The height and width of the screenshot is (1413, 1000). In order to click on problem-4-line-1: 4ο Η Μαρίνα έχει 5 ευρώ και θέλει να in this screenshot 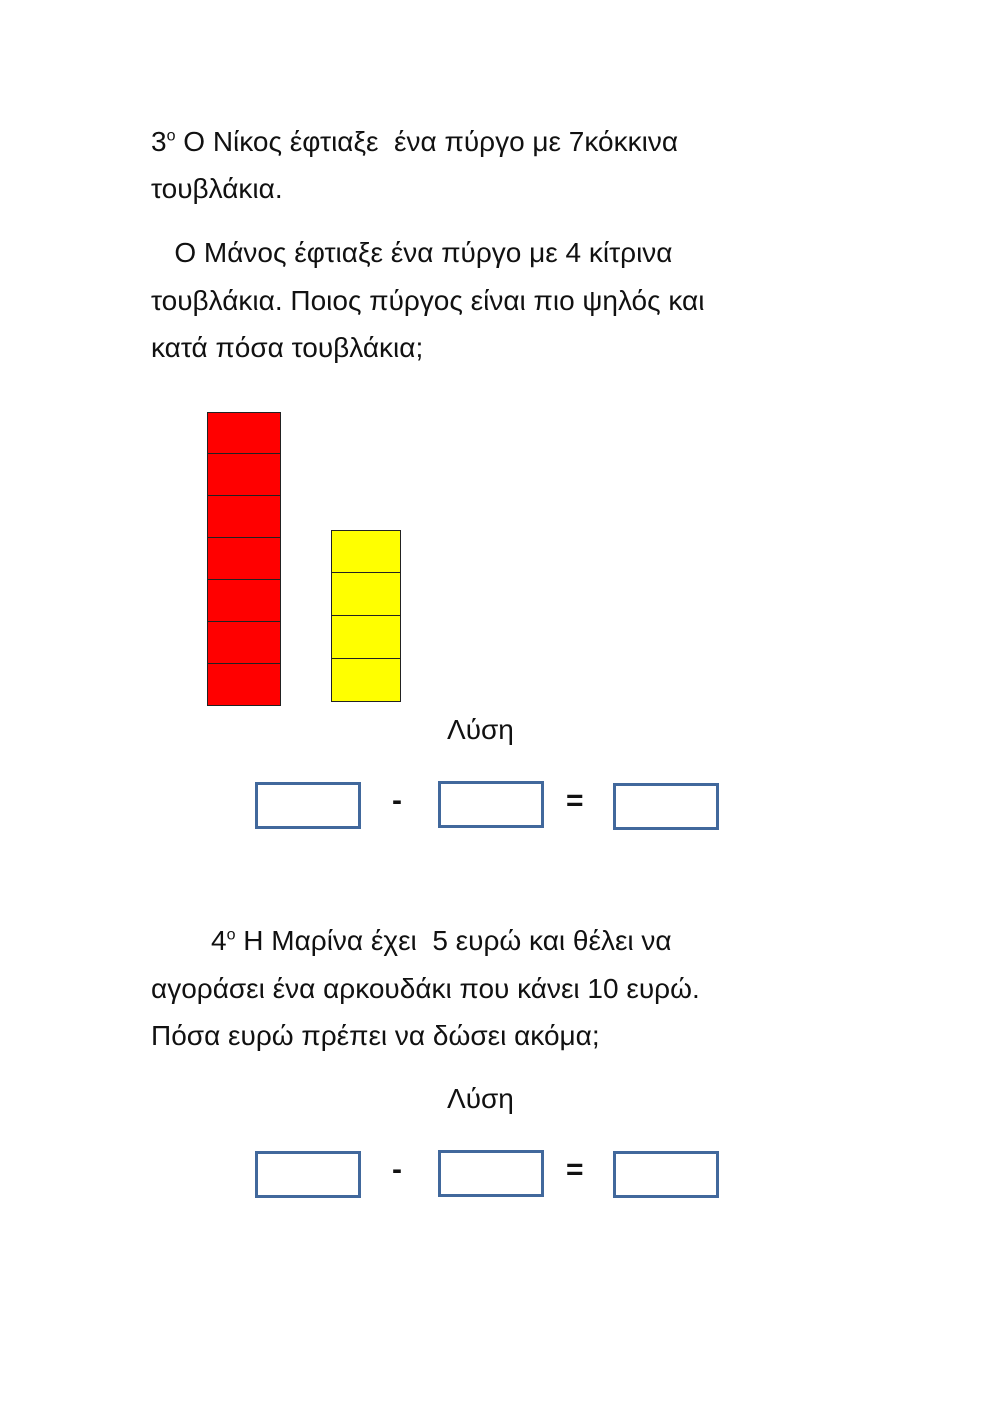, I will do `click(441, 941)`.